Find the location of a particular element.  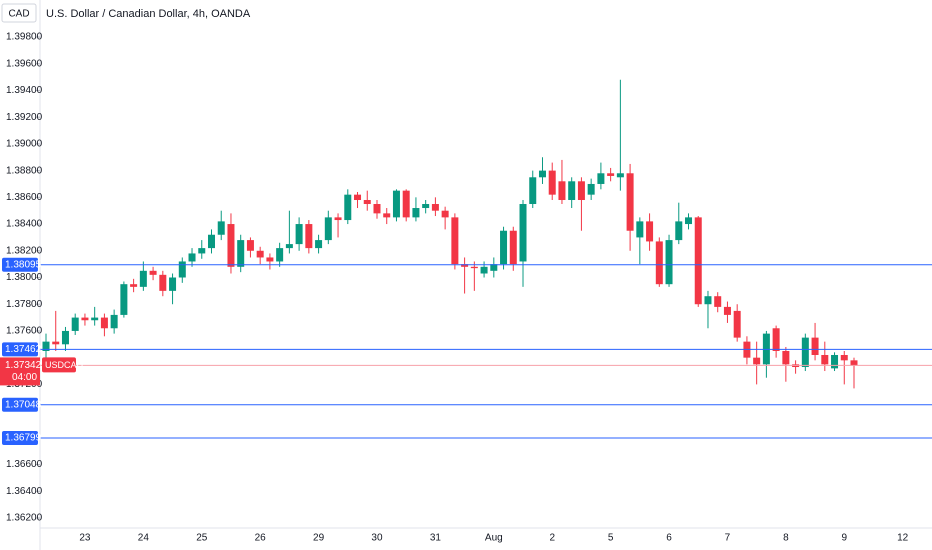

x-tick-label: 2 is located at coordinates (552, 538).